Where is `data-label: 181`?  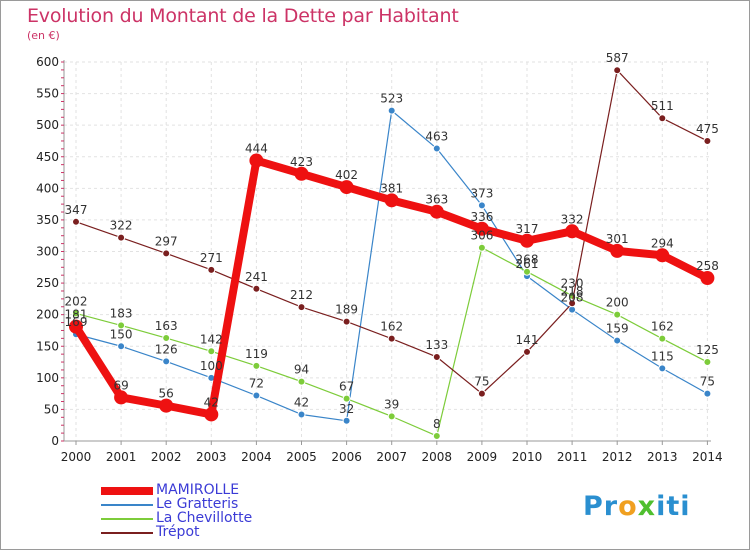
data-label: 181 is located at coordinates (76, 315).